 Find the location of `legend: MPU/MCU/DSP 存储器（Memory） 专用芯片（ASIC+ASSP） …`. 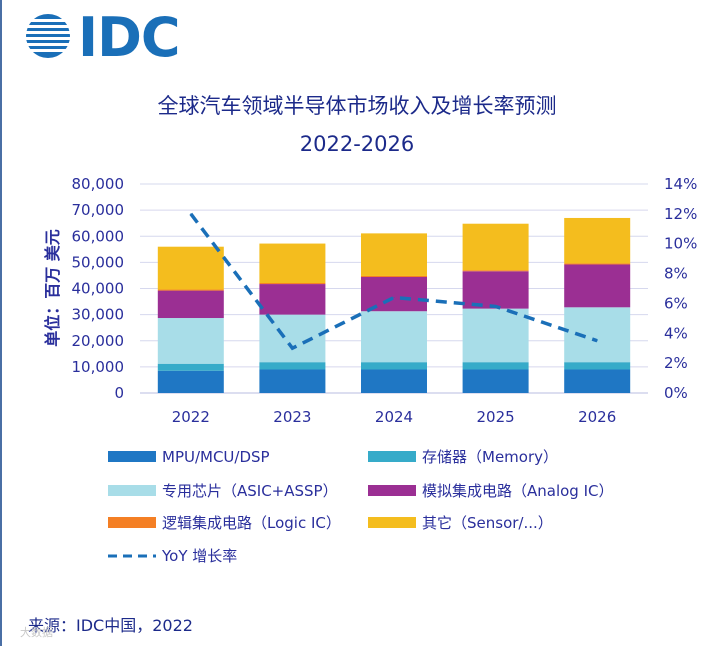

legend: MPU/MCU/DSP 存储器（Memory） 专用芯片（ASIC+ASSP） … is located at coordinates (361, 506).